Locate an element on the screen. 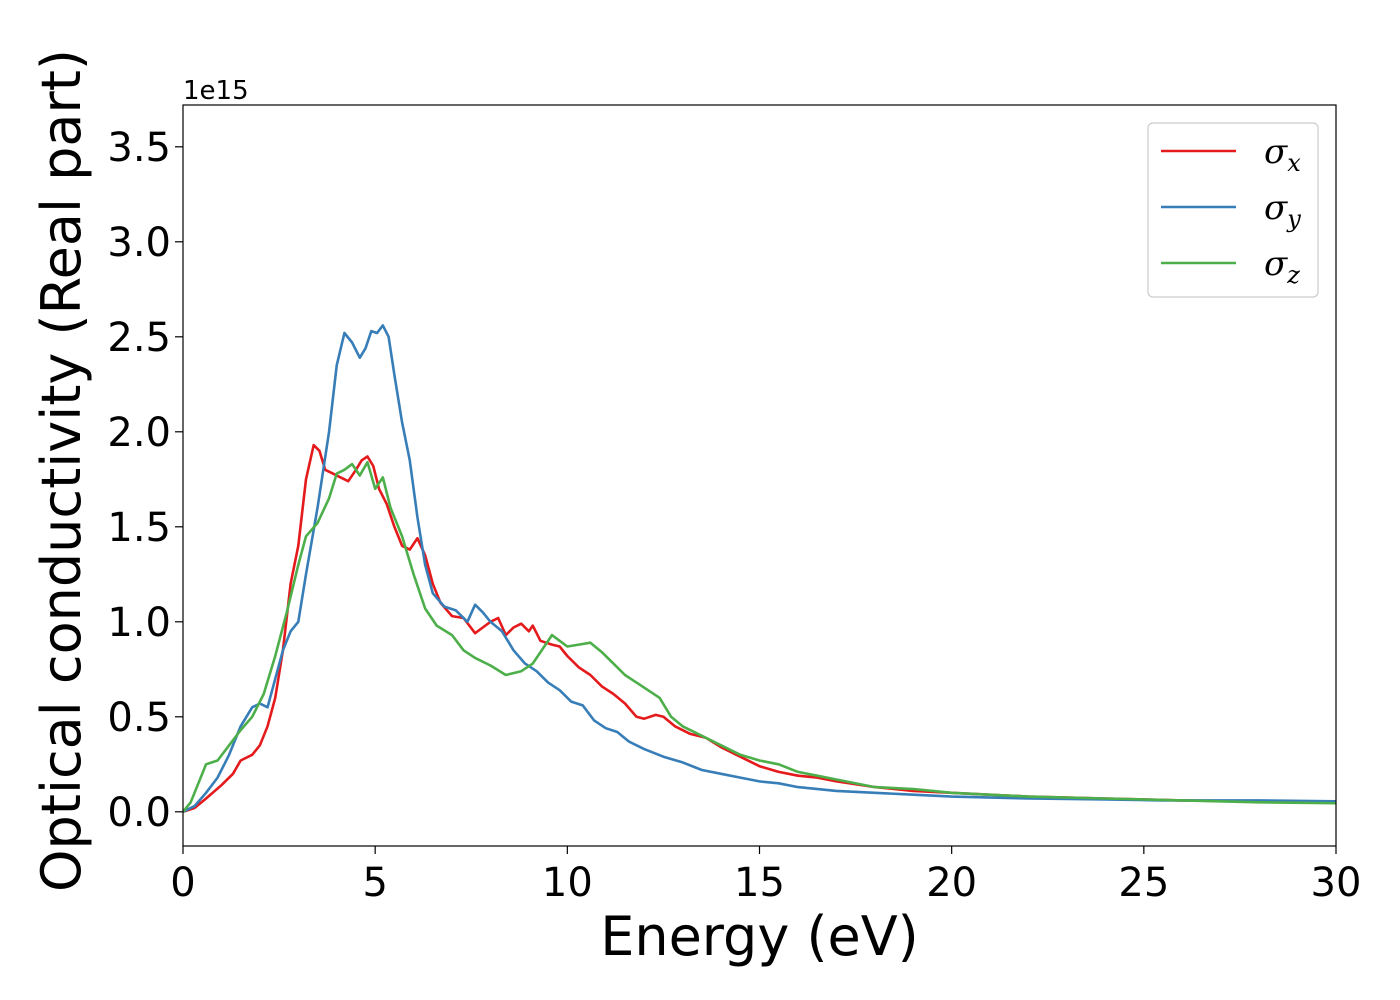  x-tick-label: 0 is located at coordinates (182, 883).